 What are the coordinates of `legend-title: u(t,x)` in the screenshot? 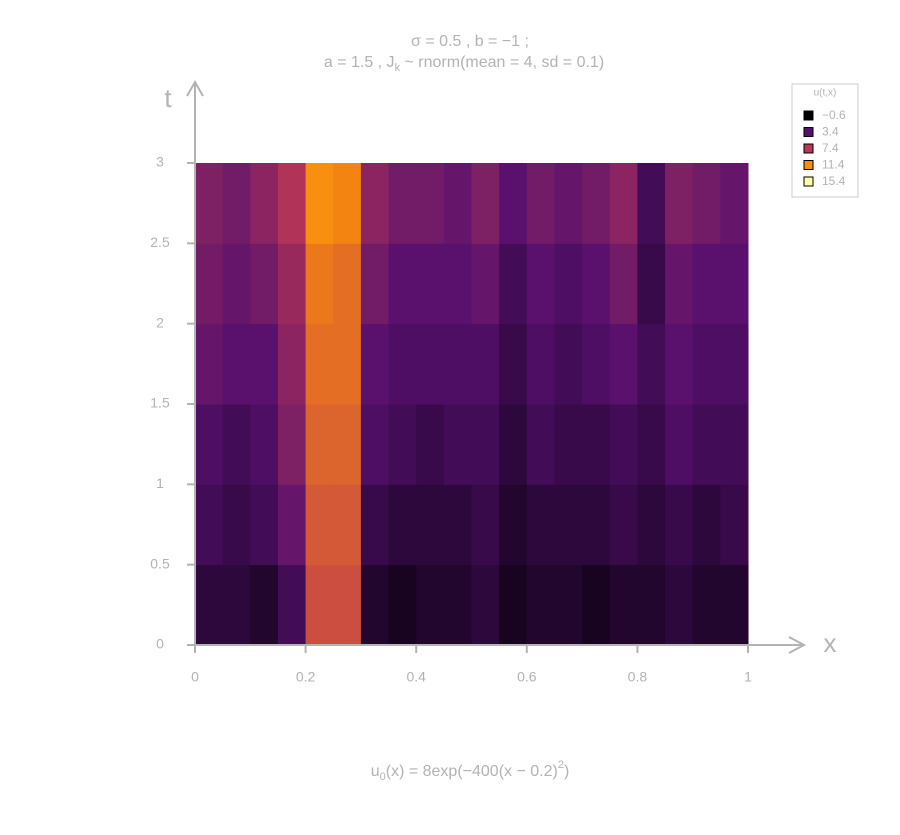 It's located at (825, 93).